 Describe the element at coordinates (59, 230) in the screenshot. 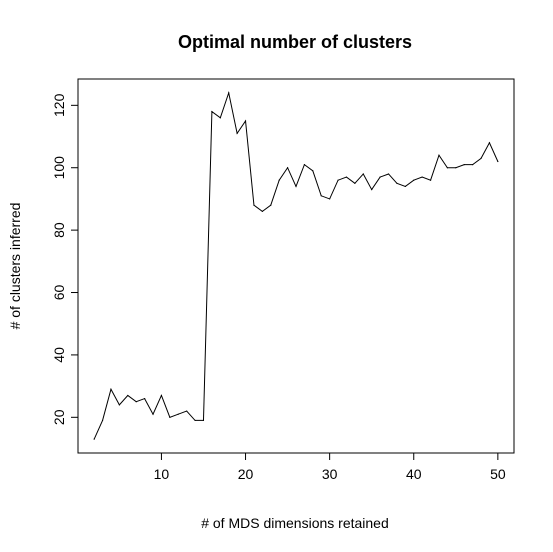

I see `y-tick-label: 80` at that location.